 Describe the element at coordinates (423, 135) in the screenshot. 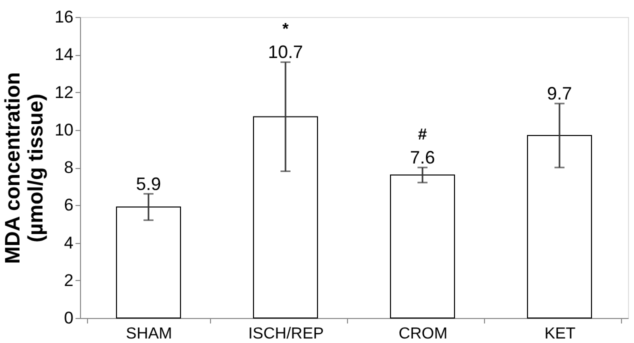

I see `annotation: #` at that location.